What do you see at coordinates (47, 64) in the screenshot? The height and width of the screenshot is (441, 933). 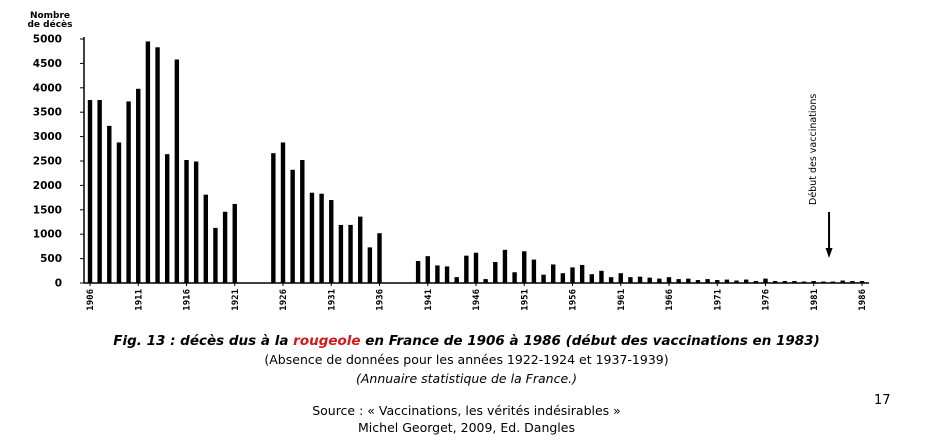 I see `y-tick-label: 4500` at bounding box center [47, 64].